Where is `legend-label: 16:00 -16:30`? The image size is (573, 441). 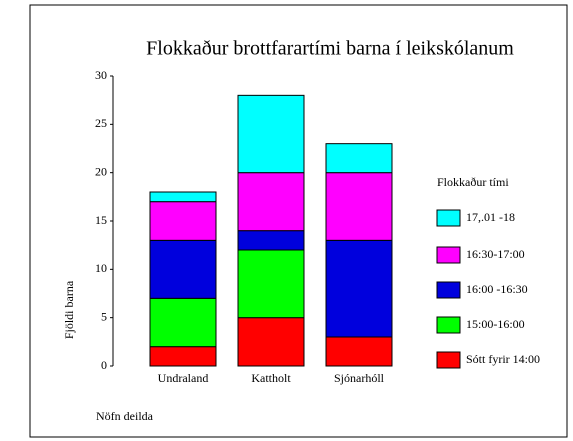
legend-label: 16:00 -16:30 is located at coordinates (497, 289).